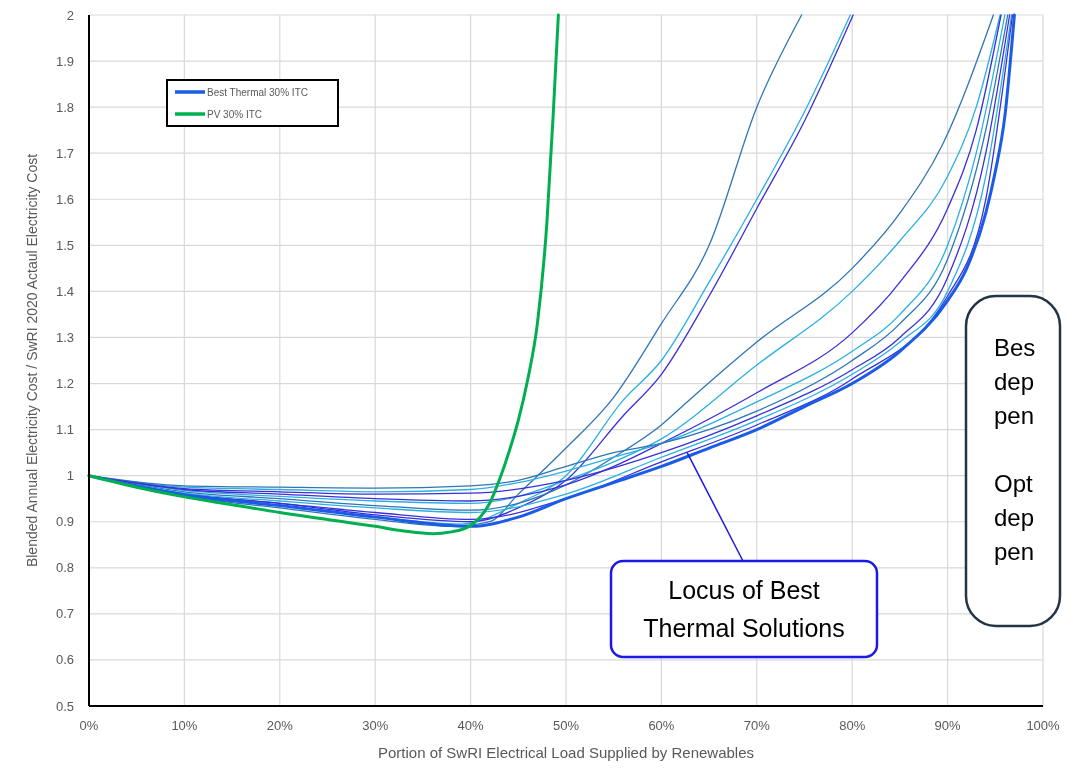  What do you see at coordinates (235, 114) in the screenshot?
I see `legend-label: PV 30% ITC` at bounding box center [235, 114].